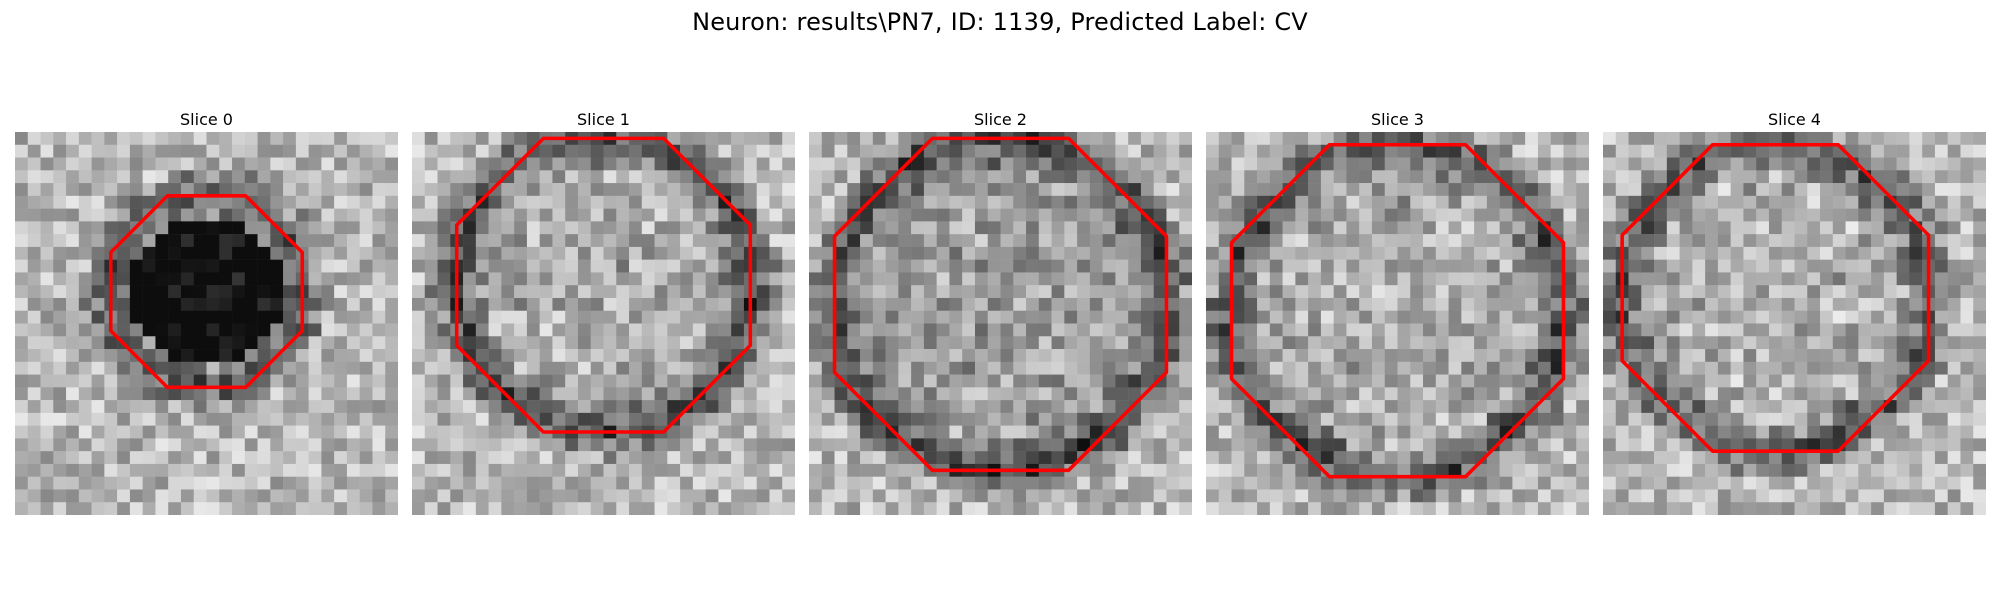 The width and height of the screenshot is (2000, 600). I want to click on slice-panel-0: Slice 0, so click(206, 311).